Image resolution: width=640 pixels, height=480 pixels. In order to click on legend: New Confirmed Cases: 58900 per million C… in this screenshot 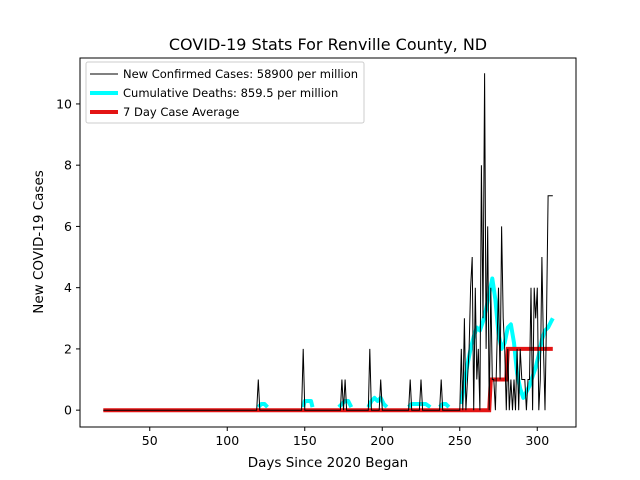, I will do `click(225, 92)`.